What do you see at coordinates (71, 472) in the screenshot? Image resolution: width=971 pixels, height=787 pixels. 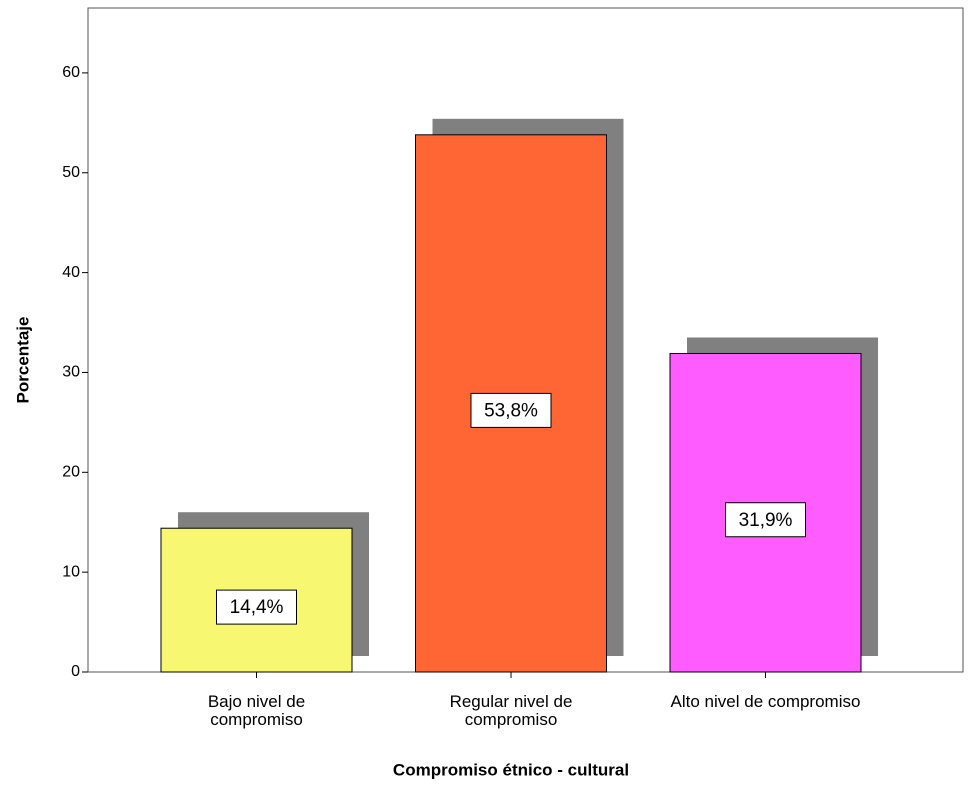 I see `y-tick-label: 20` at bounding box center [71, 472].